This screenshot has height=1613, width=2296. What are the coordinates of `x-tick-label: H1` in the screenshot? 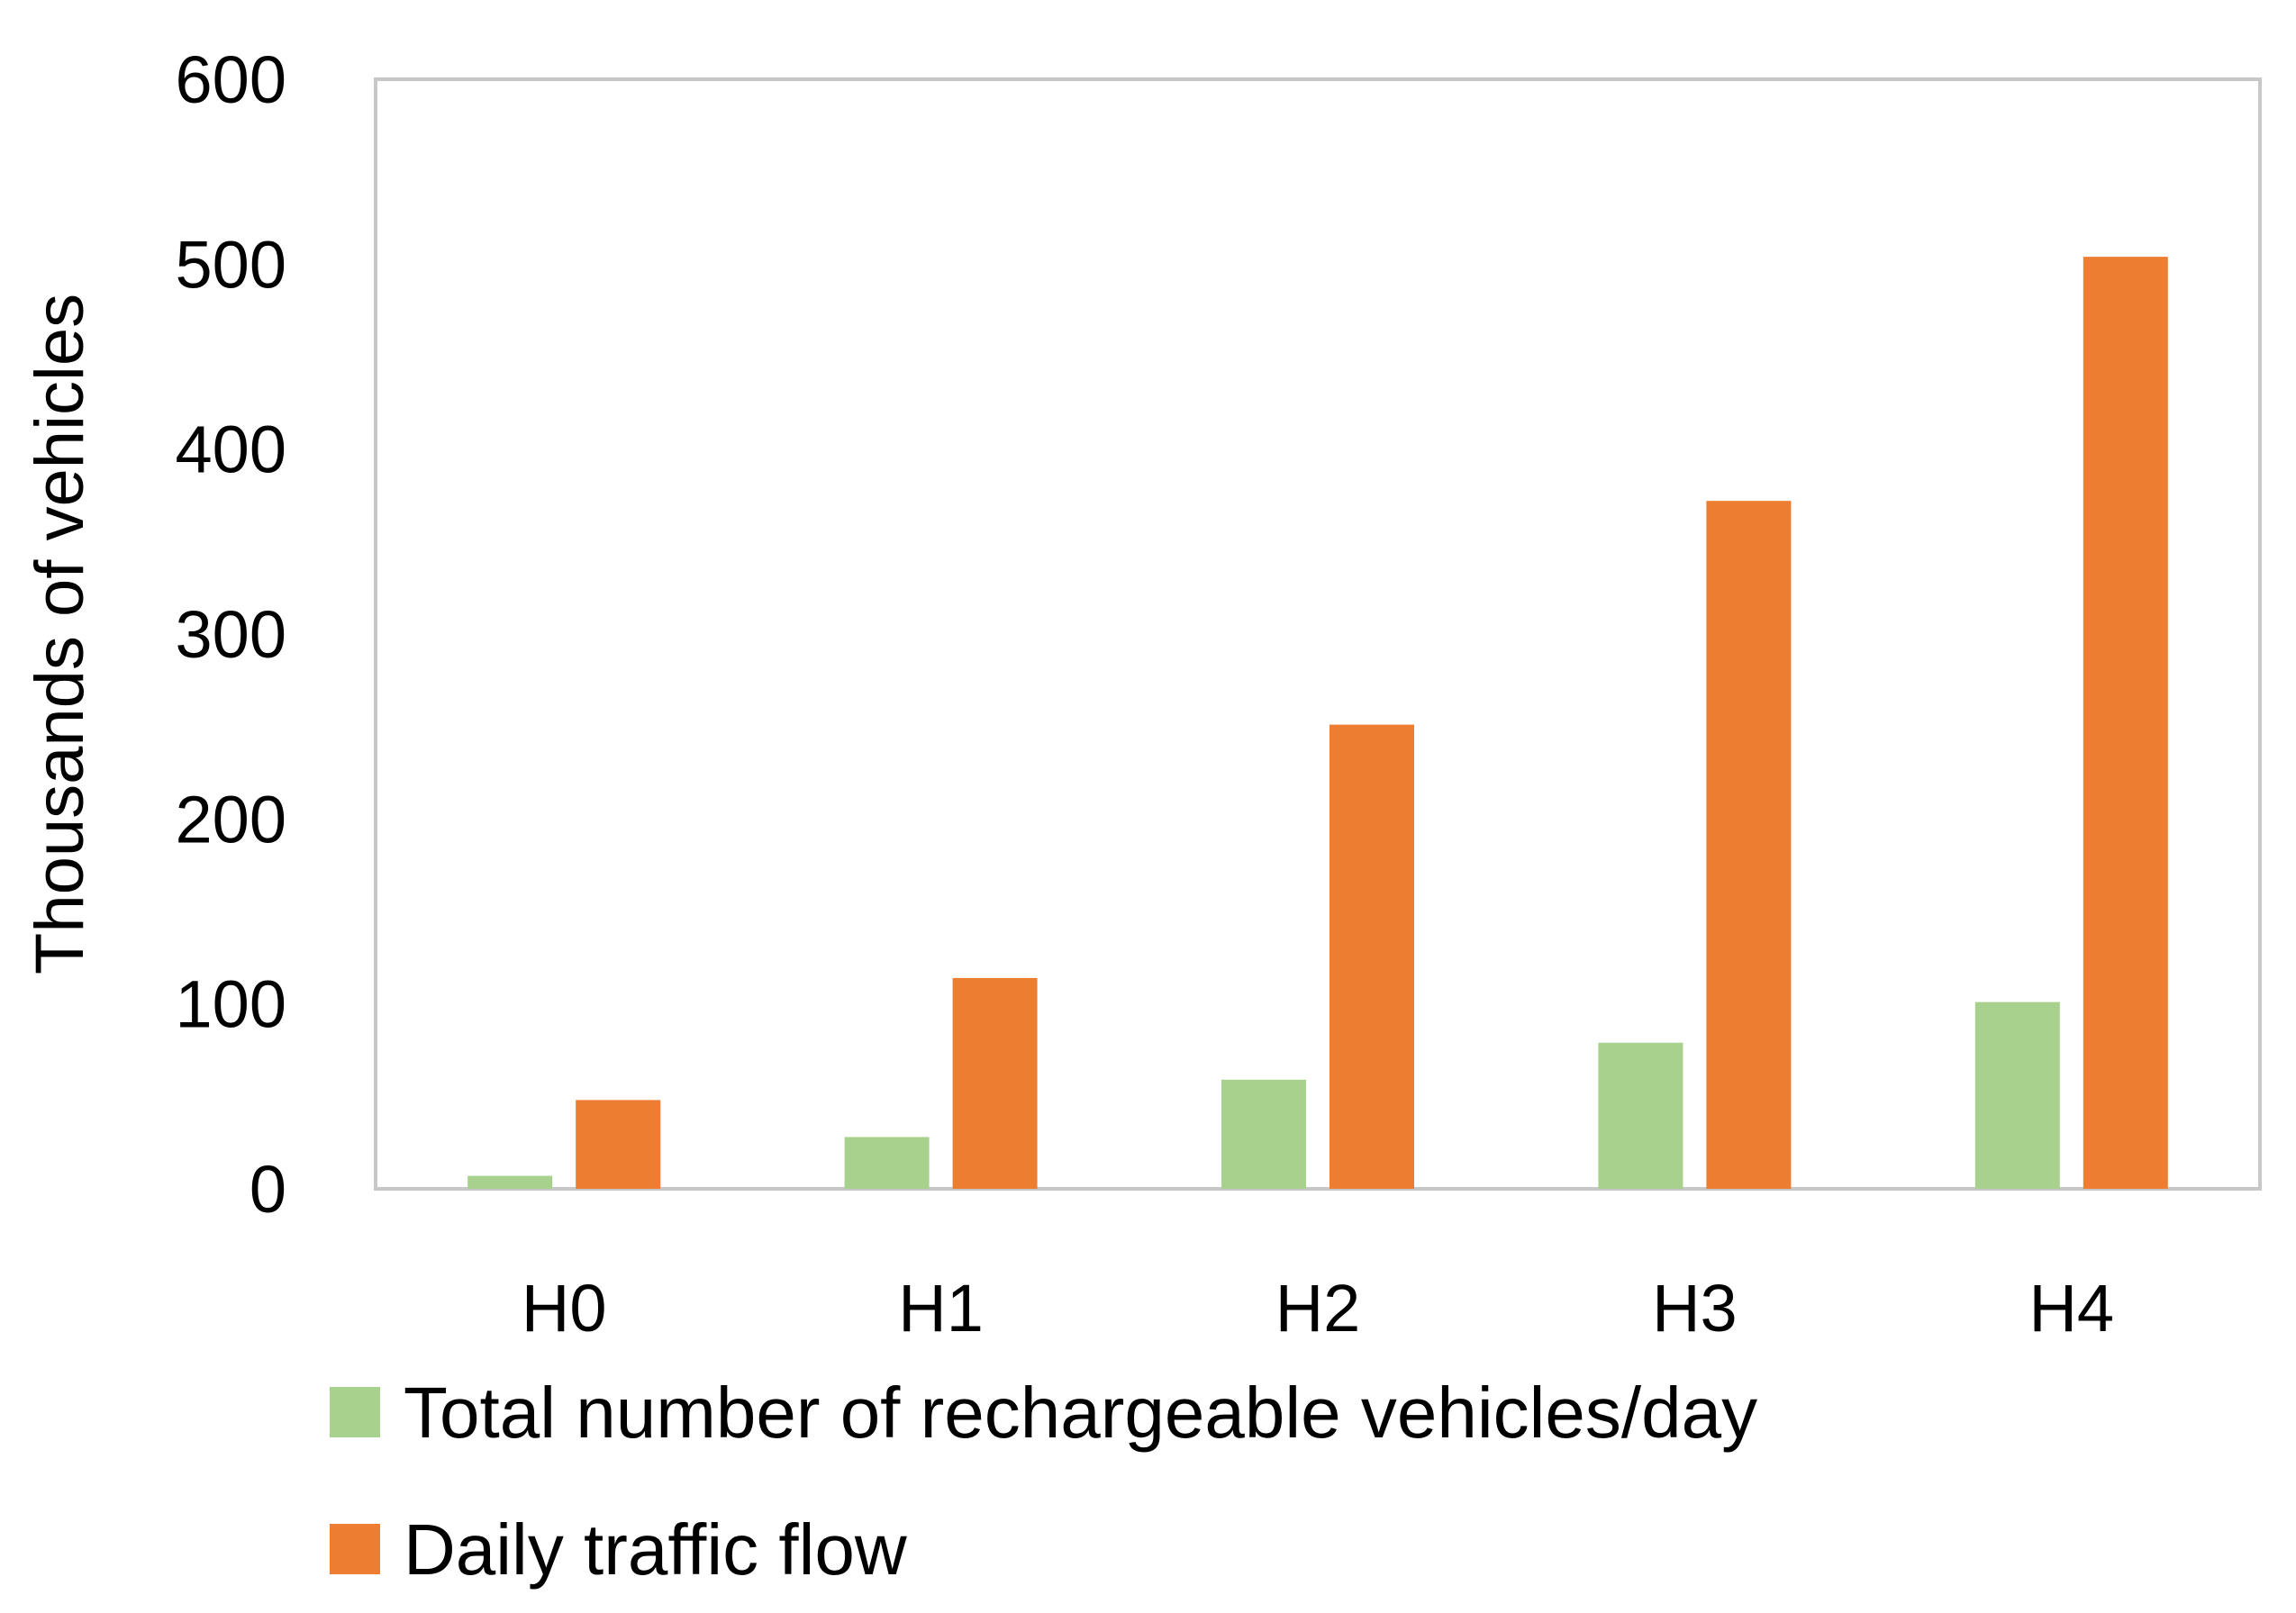 It's located at (941, 1308).